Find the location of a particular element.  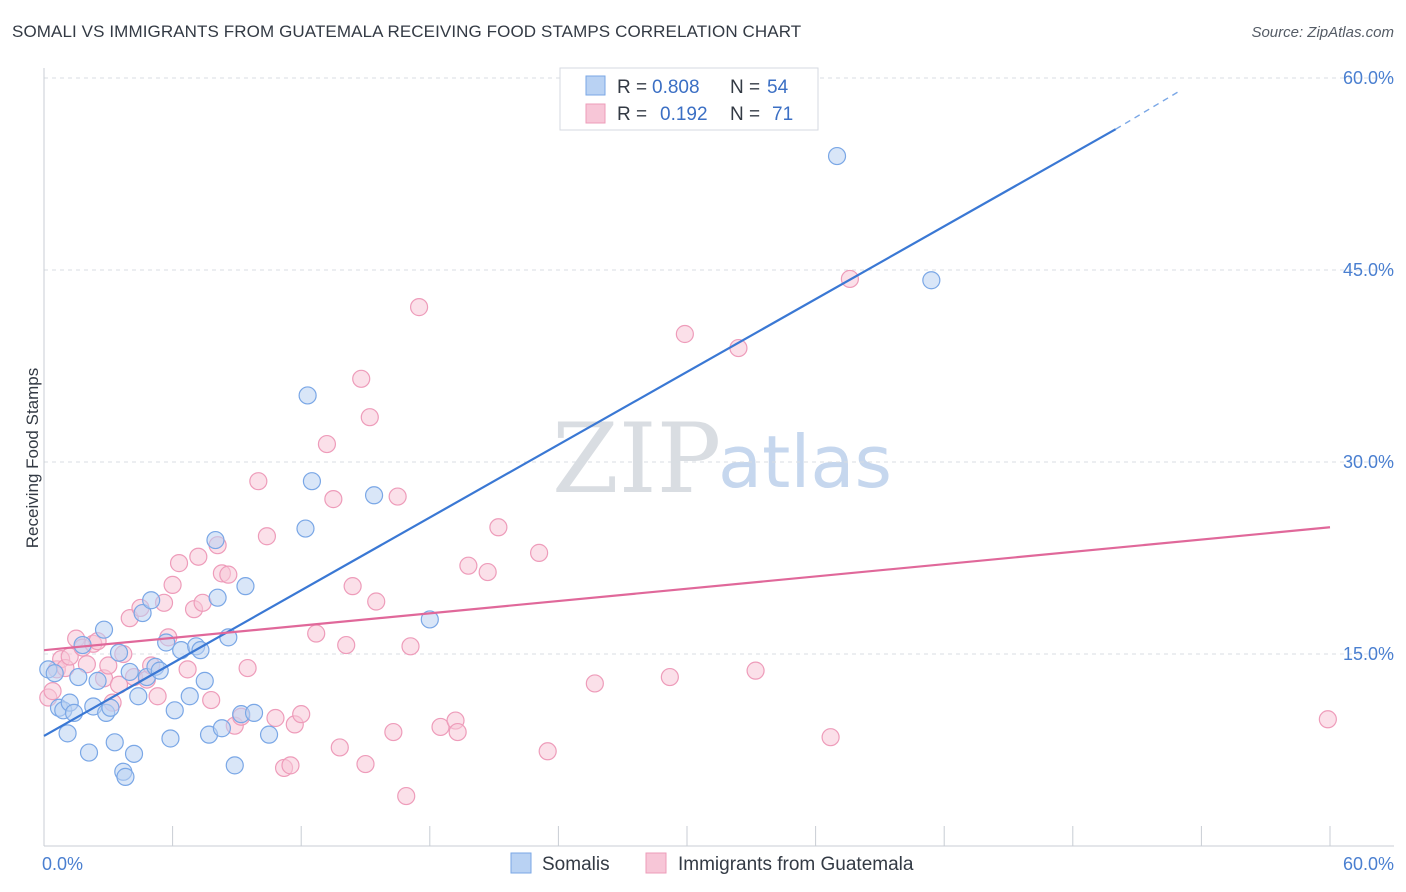

legend-n-label-1: N = is located at coordinates (745, 87).